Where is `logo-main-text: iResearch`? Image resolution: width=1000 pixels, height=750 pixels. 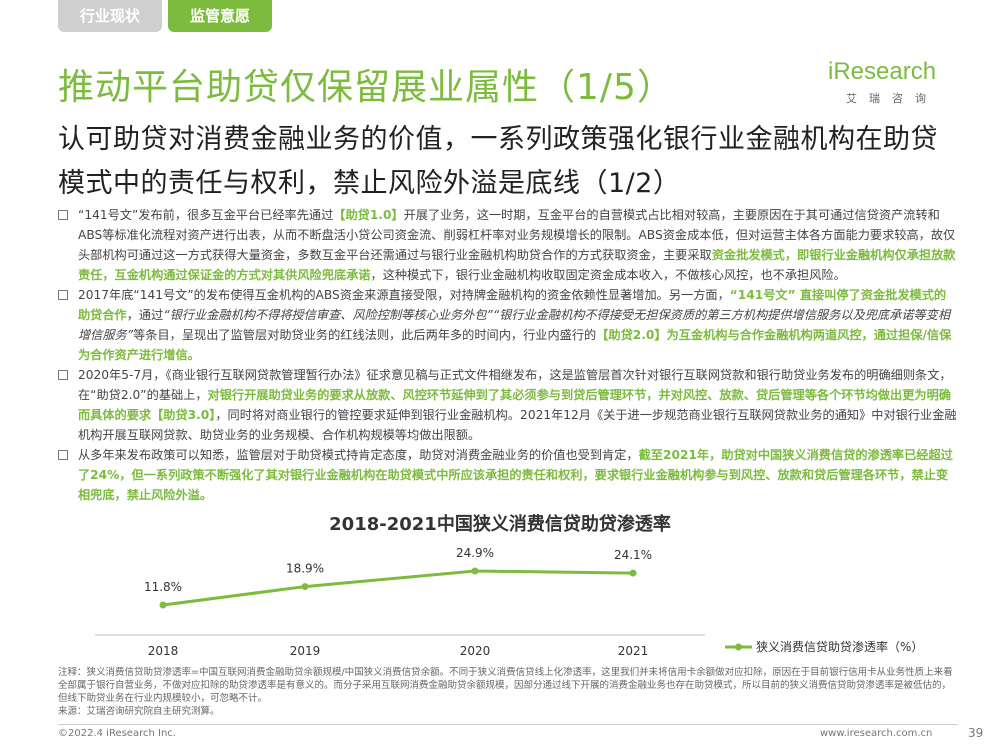
logo-main-text: iResearch is located at coordinates (882, 71).